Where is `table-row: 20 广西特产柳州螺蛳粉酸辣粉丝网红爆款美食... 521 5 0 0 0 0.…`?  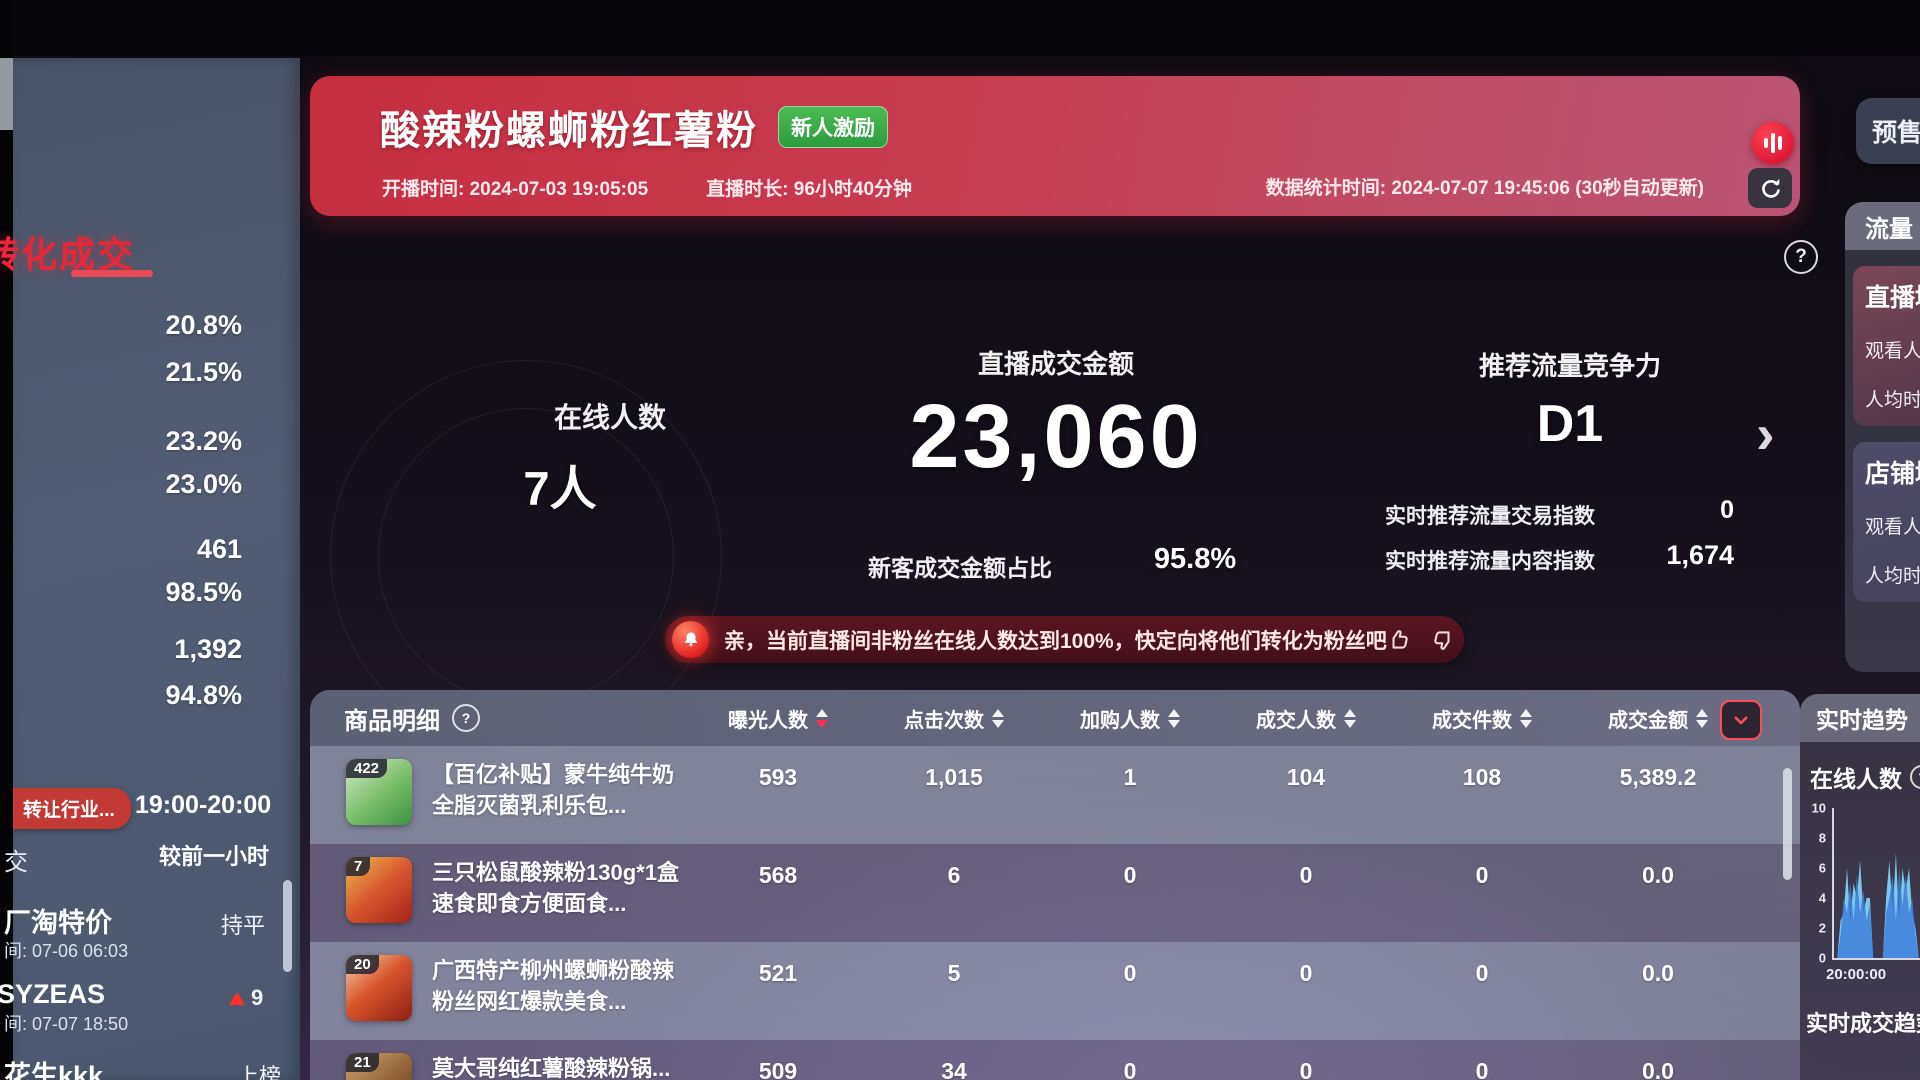
table-row: 20 广西特产柳州螺蛳粉酸辣粉丝网红爆款美食... 521 5 0 0 0 0.… is located at coordinates (1055, 991).